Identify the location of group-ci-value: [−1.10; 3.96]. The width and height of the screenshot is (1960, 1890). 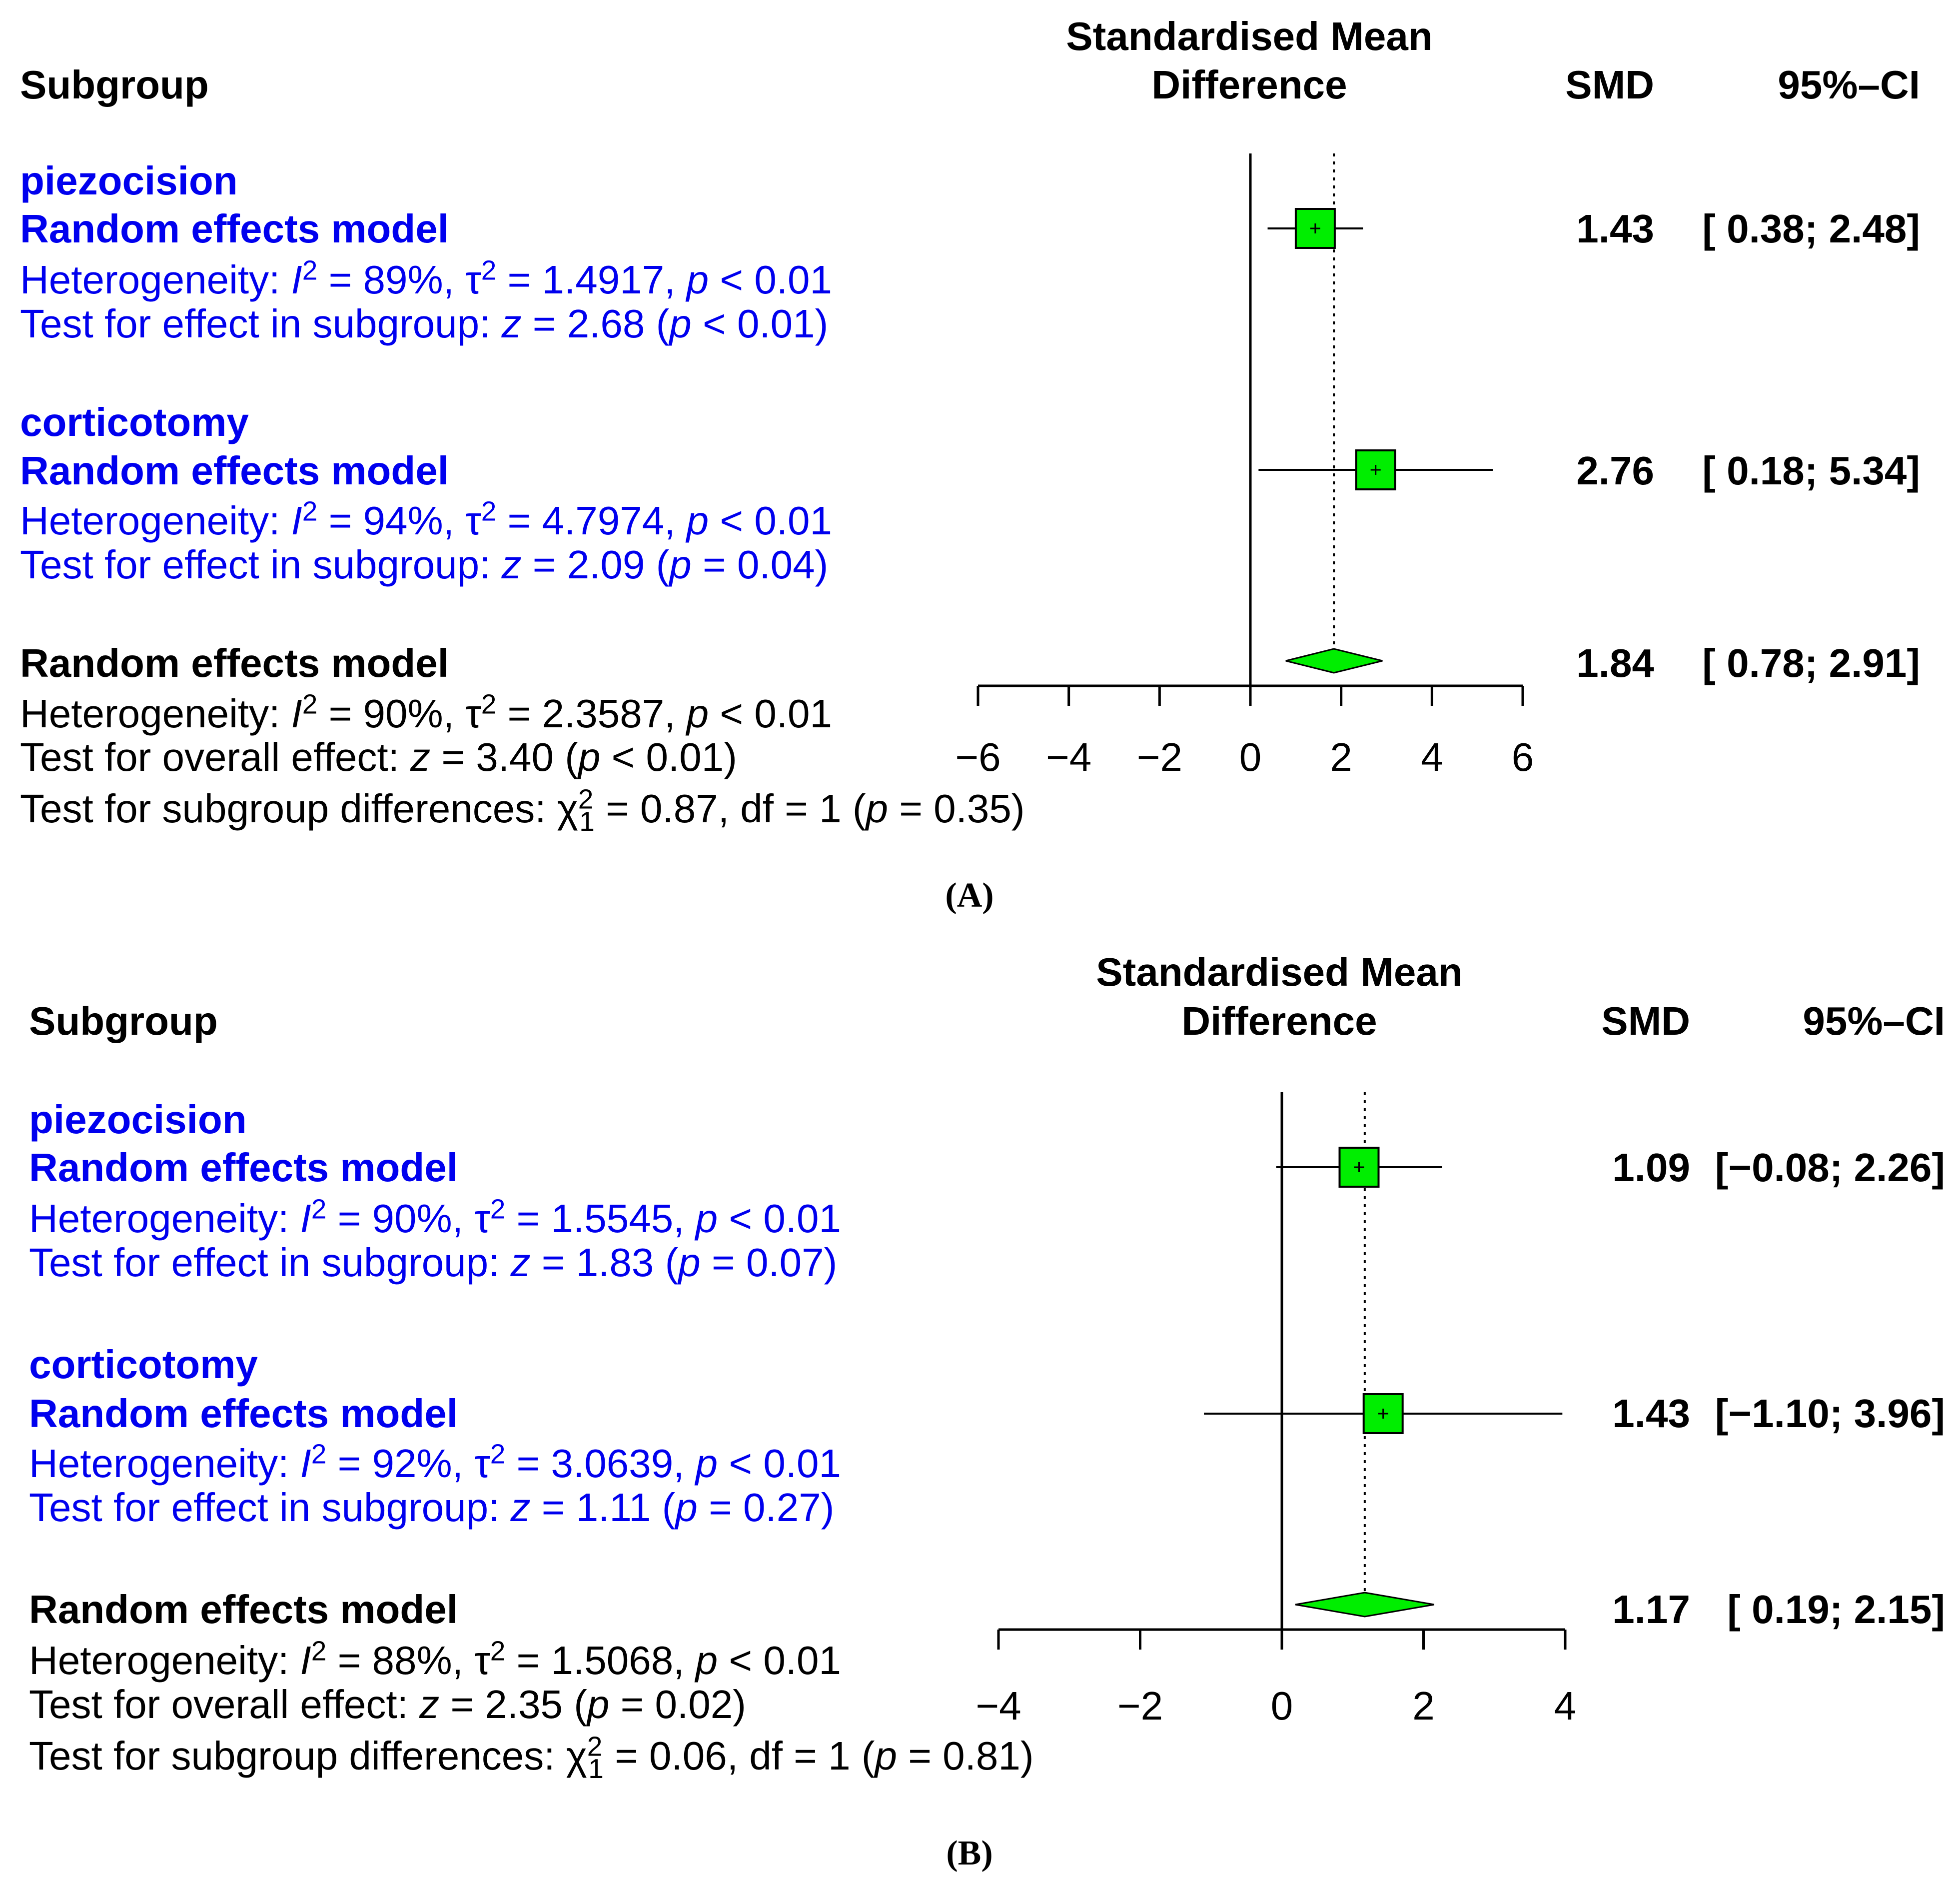
(1830, 1413).